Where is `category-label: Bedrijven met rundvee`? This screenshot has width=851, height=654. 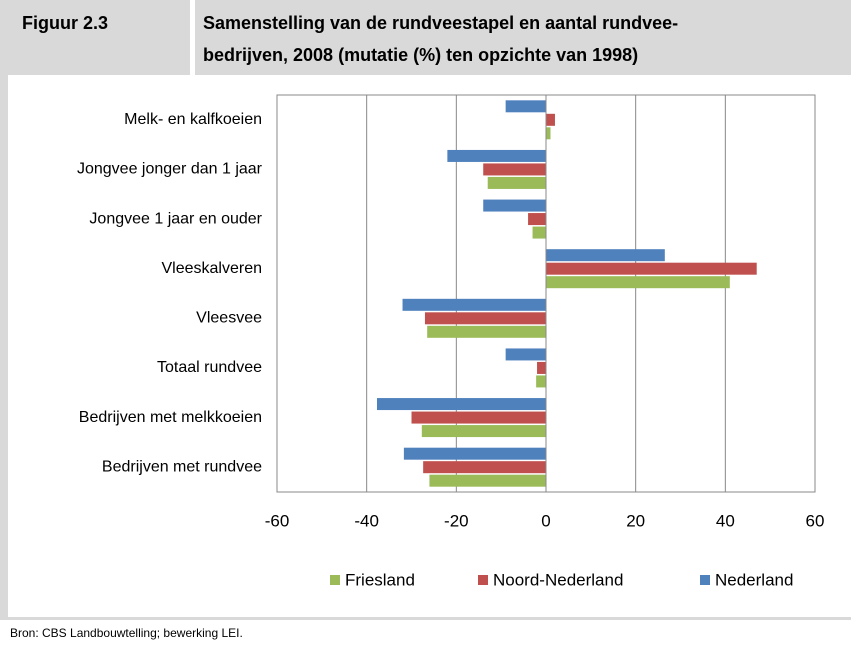 category-label: Bedrijven met rundvee is located at coordinates (182, 466).